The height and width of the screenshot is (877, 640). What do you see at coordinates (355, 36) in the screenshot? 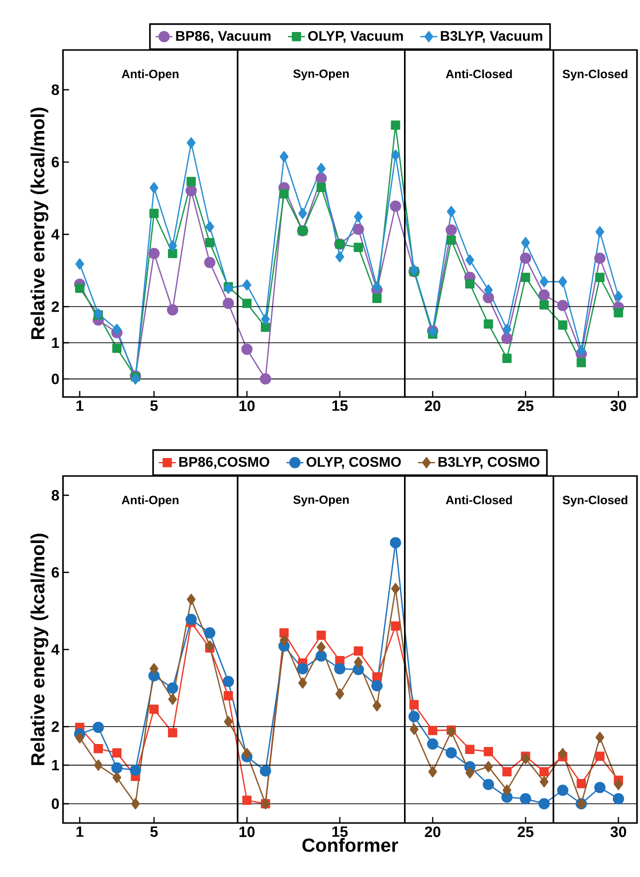
I see `legend-label: OLYP, Vacuum` at bounding box center [355, 36].